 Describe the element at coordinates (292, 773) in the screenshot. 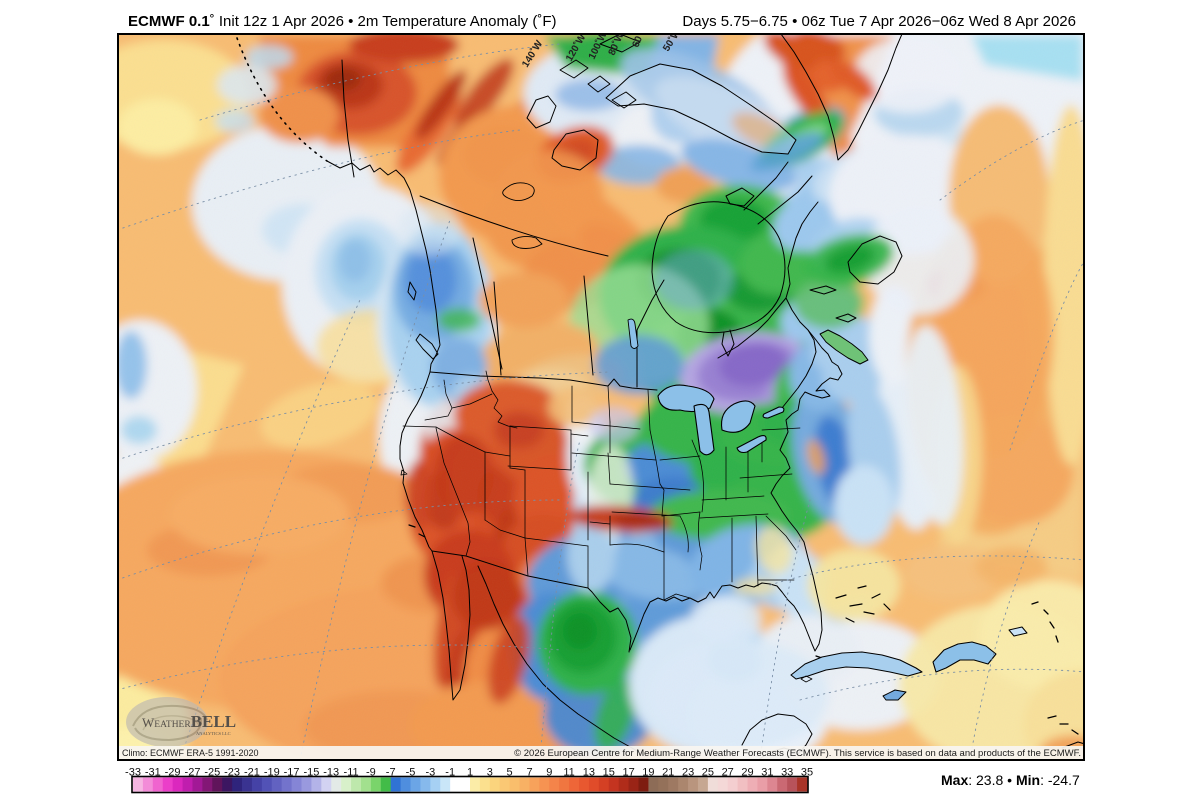

I see `svg-text: -17` at that location.